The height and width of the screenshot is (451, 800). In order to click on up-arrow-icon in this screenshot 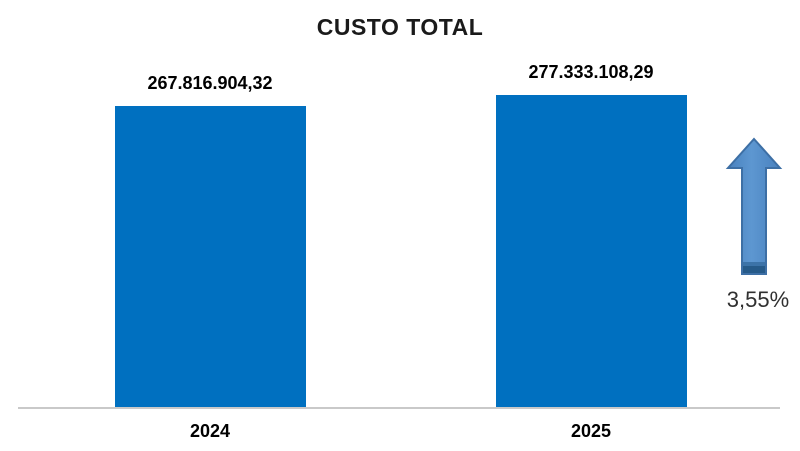, I will do `click(754, 206)`.